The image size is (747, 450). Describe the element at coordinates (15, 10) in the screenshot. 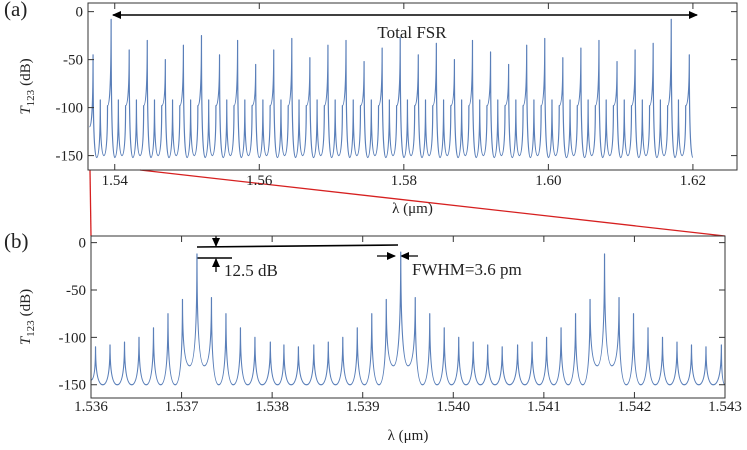

I see `panel-label: (a)` at that location.